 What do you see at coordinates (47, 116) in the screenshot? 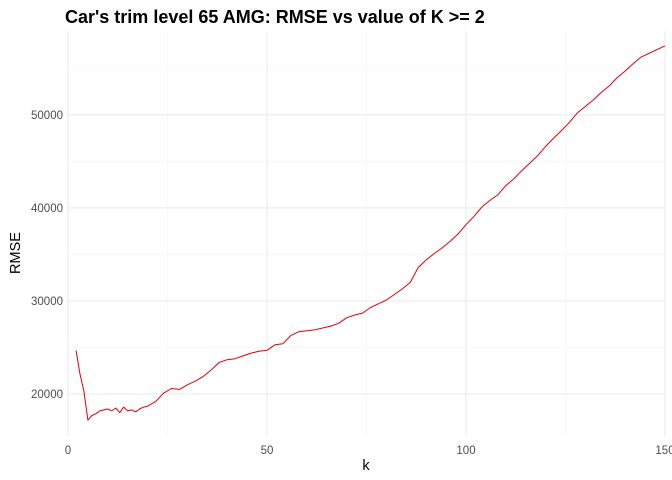
I see `y-tick-label: 50000` at bounding box center [47, 116].